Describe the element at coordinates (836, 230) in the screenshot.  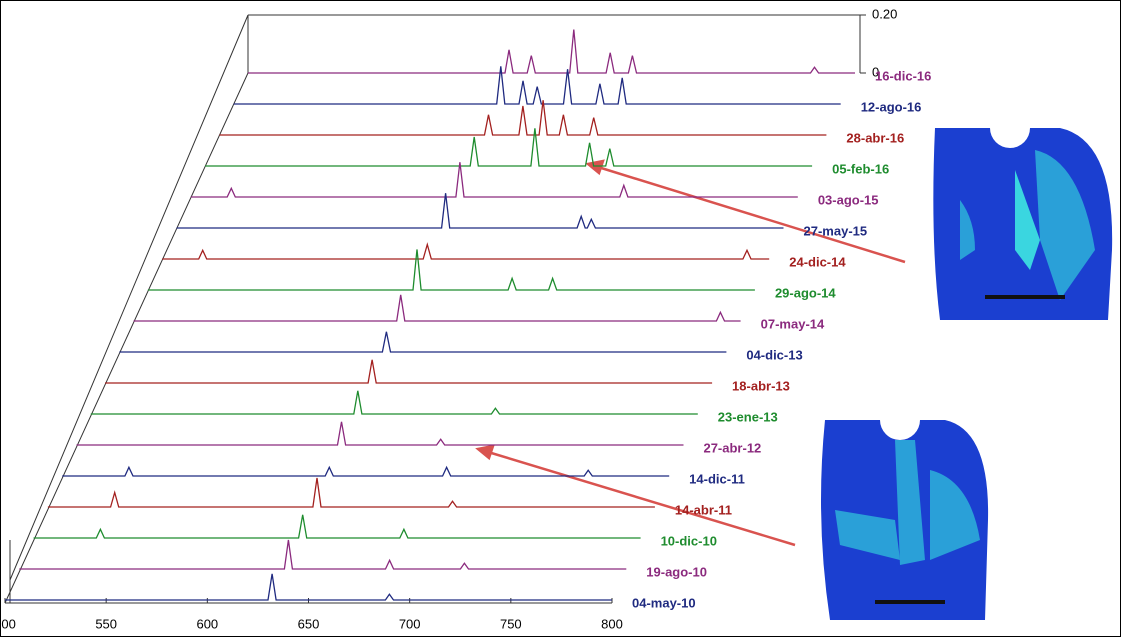
I see `series-label: 27-may-15` at that location.